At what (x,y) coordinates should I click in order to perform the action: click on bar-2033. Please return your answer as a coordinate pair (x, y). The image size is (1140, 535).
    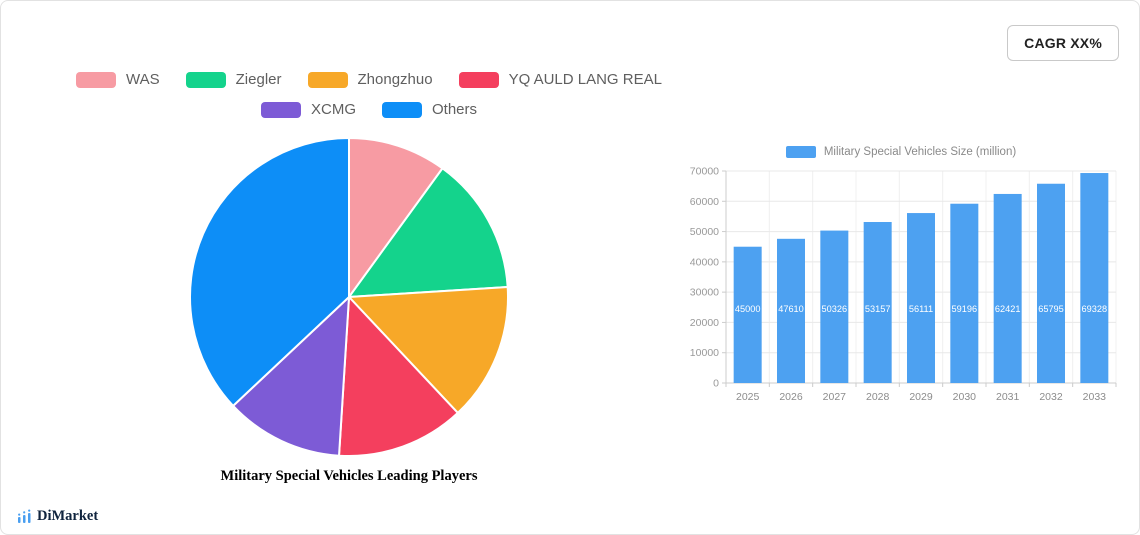
    Looking at the image, I should click on (1094, 278).